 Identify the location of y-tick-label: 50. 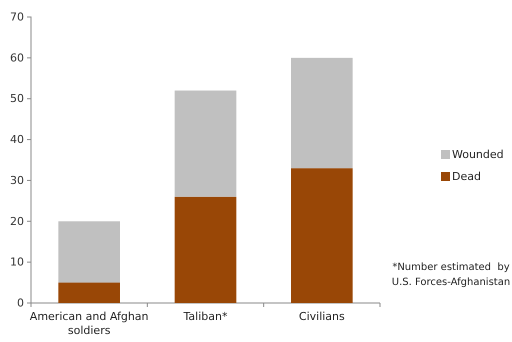
(17, 99).